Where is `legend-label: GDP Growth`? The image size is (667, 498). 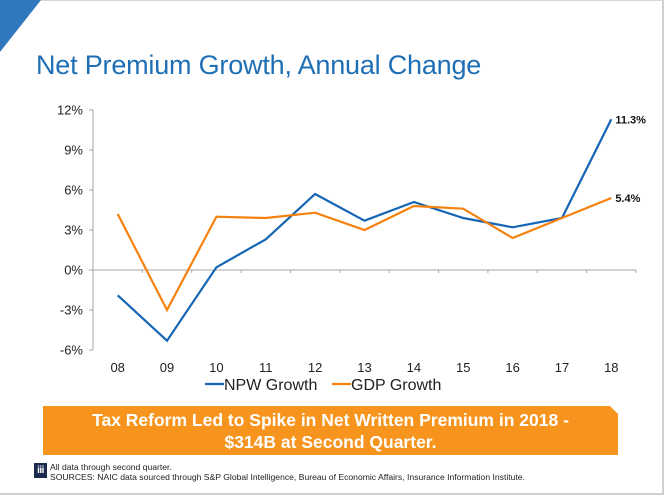
legend-label: GDP Growth is located at coordinates (396, 385).